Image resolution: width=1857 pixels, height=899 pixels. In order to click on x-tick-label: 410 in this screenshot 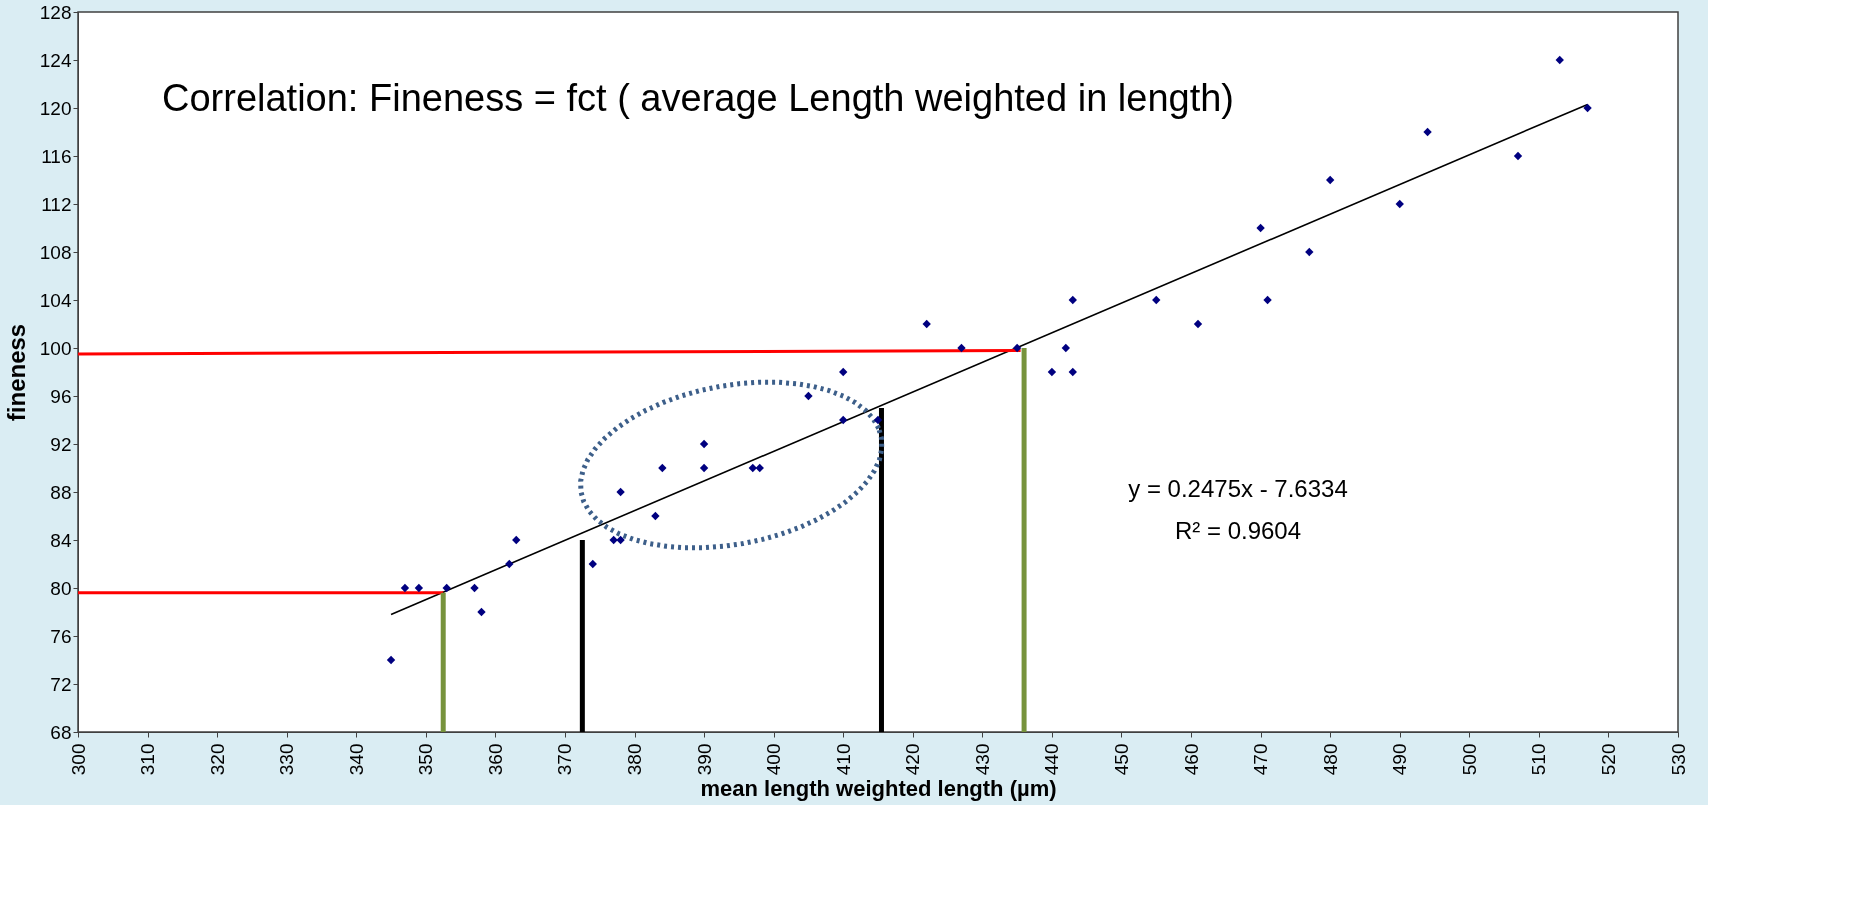, I will do `click(843, 759)`.